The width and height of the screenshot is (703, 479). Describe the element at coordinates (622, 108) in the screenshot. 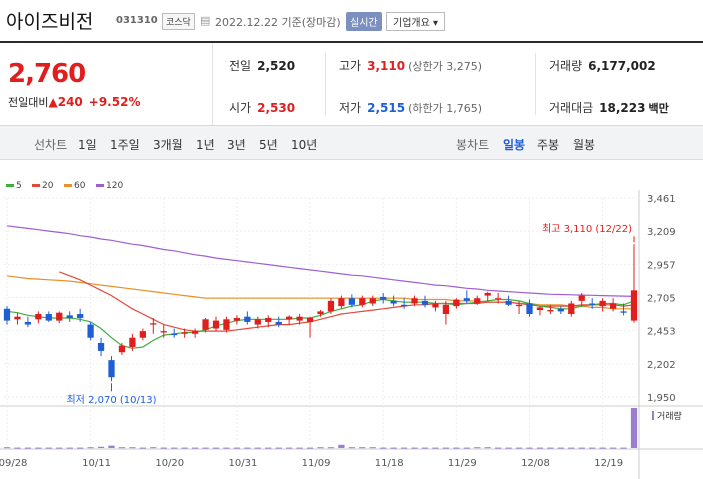

I see `amount-value: 18,223` at that location.